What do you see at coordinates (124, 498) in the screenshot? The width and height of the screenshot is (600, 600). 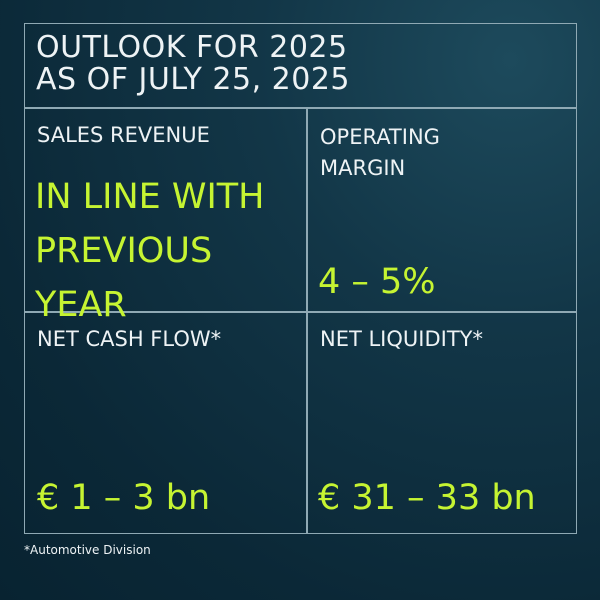 I see `net-cash-flow-value: € 1 – 3 bn` at bounding box center [124, 498].